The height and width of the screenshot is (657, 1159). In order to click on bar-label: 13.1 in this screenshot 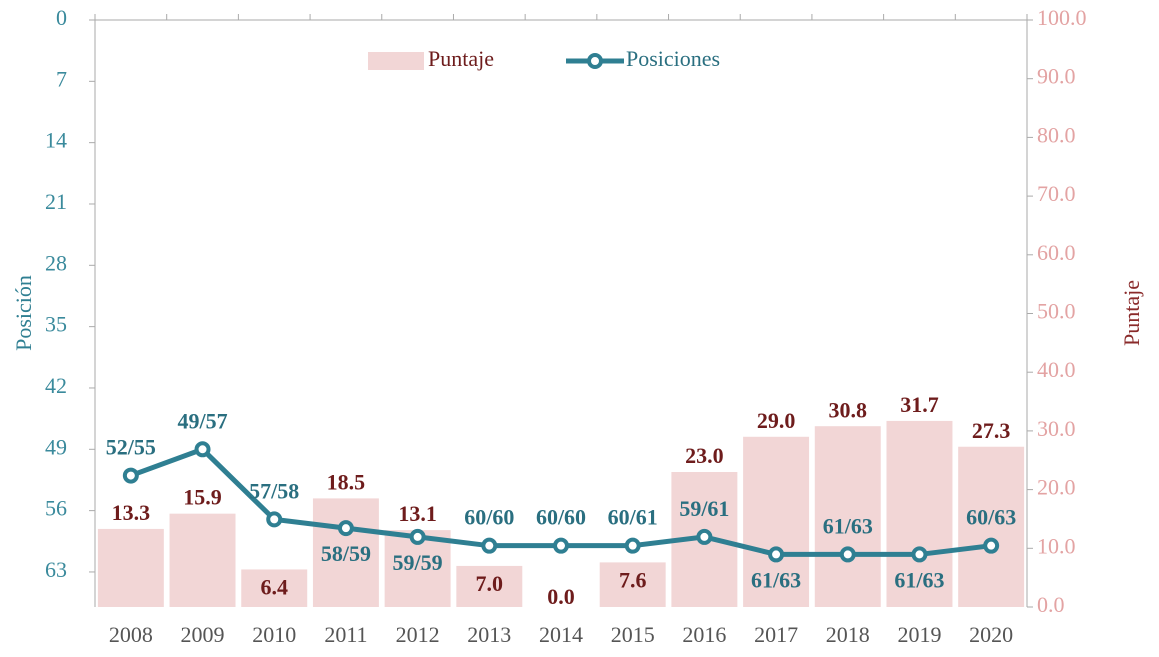, I will do `click(417, 513)`.